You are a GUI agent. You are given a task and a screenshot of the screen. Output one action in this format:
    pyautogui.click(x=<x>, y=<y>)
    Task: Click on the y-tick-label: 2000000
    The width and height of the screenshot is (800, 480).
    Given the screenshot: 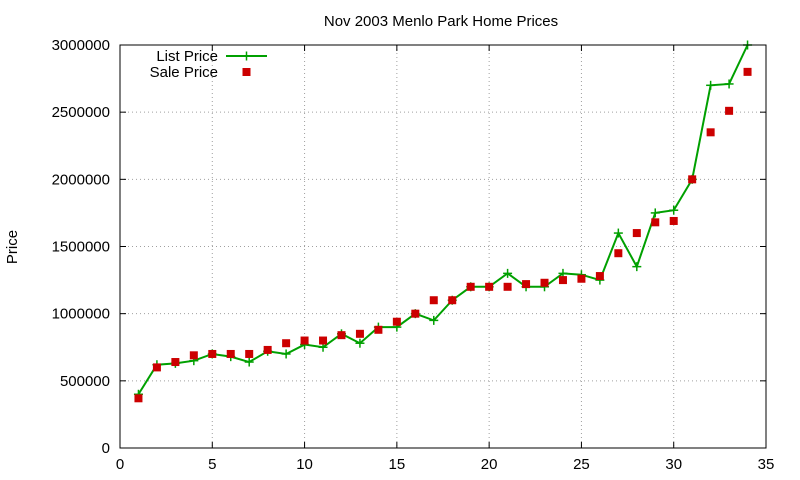 What is the action you would take?
    pyautogui.click(x=81, y=179)
    